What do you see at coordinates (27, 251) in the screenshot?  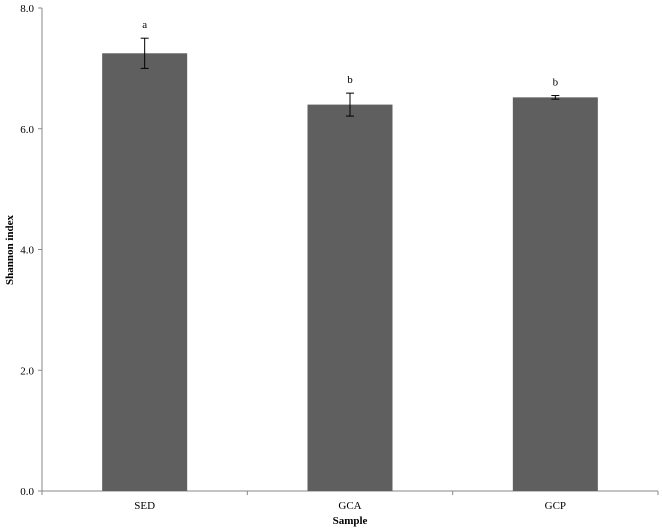 I see `y-tick-label: 4.0` at bounding box center [27, 251].